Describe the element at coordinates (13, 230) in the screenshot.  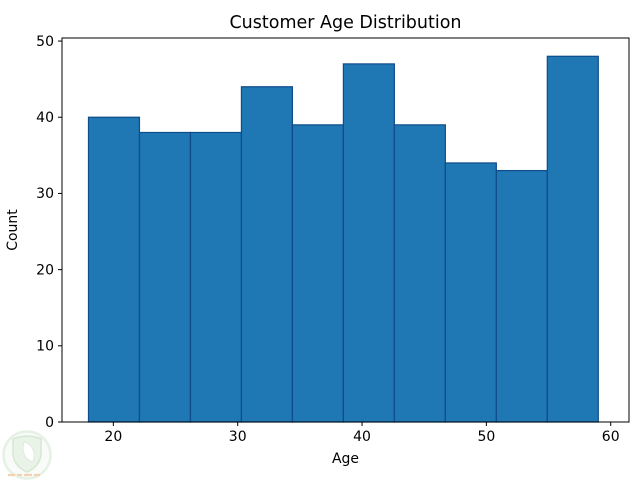
I see `y-axis-label: Count` at that location.